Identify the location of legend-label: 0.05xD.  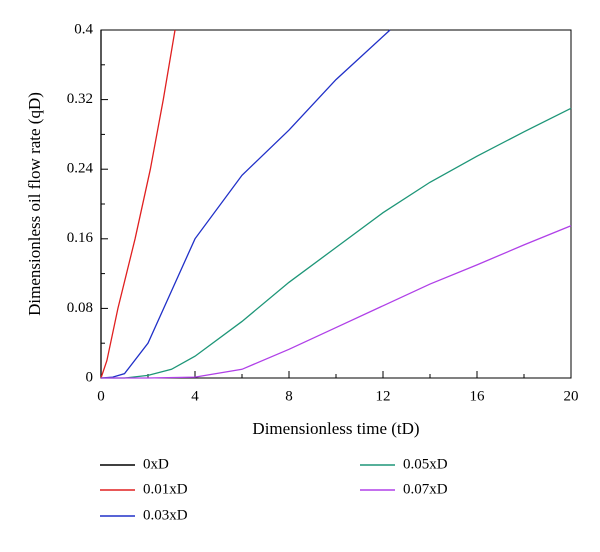
(425, 464).